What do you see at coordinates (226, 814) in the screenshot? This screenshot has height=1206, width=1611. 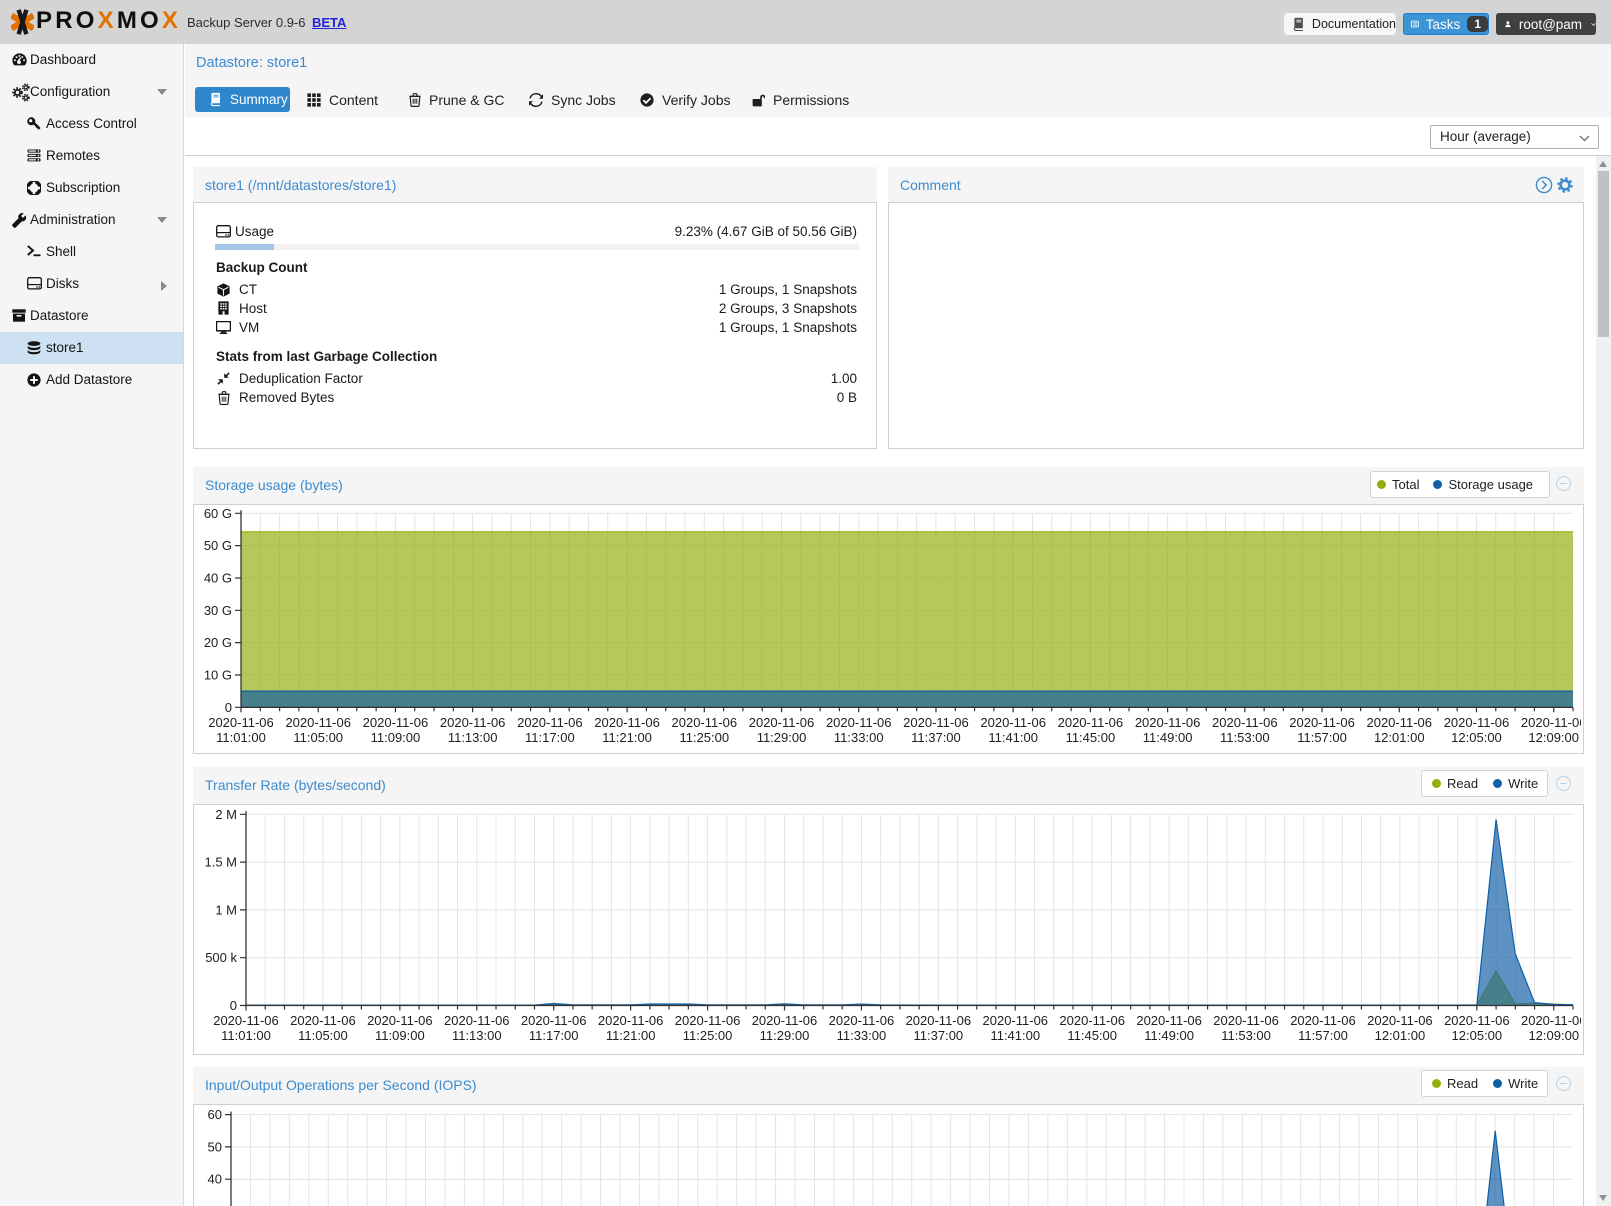 I see `svg-text: 2 M` at bounding box center [226, 814].